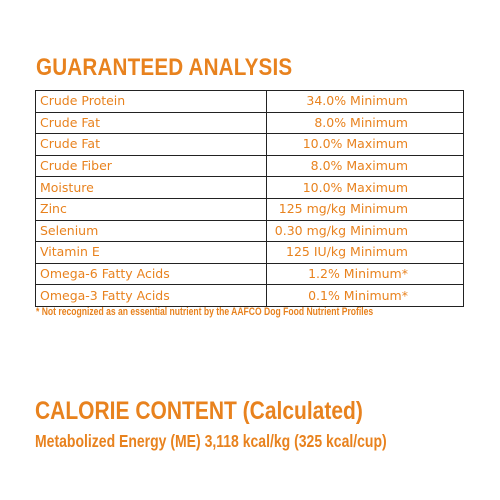 Image resolution: width=500 pixels, height=500 pixels. I want to click on nutrient-name: Moisture, so click(151, 187).